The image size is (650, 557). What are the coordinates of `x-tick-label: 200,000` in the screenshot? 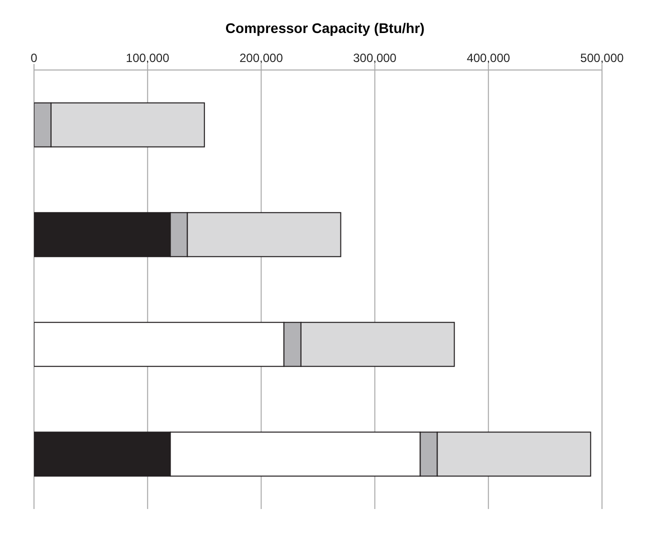 It's located at (262, 58).